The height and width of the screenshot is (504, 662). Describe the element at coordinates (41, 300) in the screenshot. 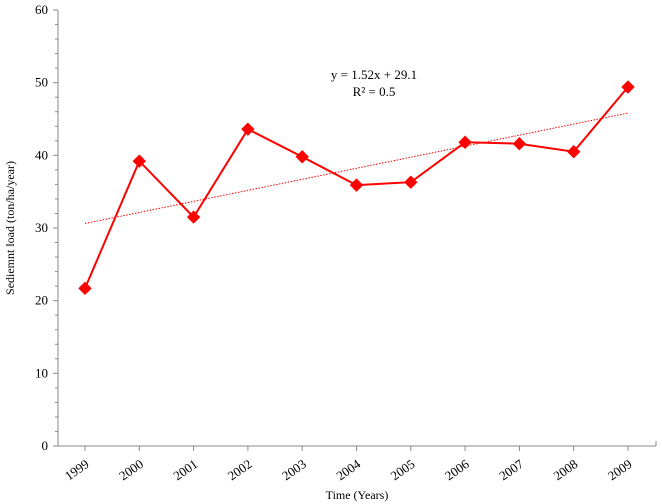

I see `y-tick-label: 20` at that location.